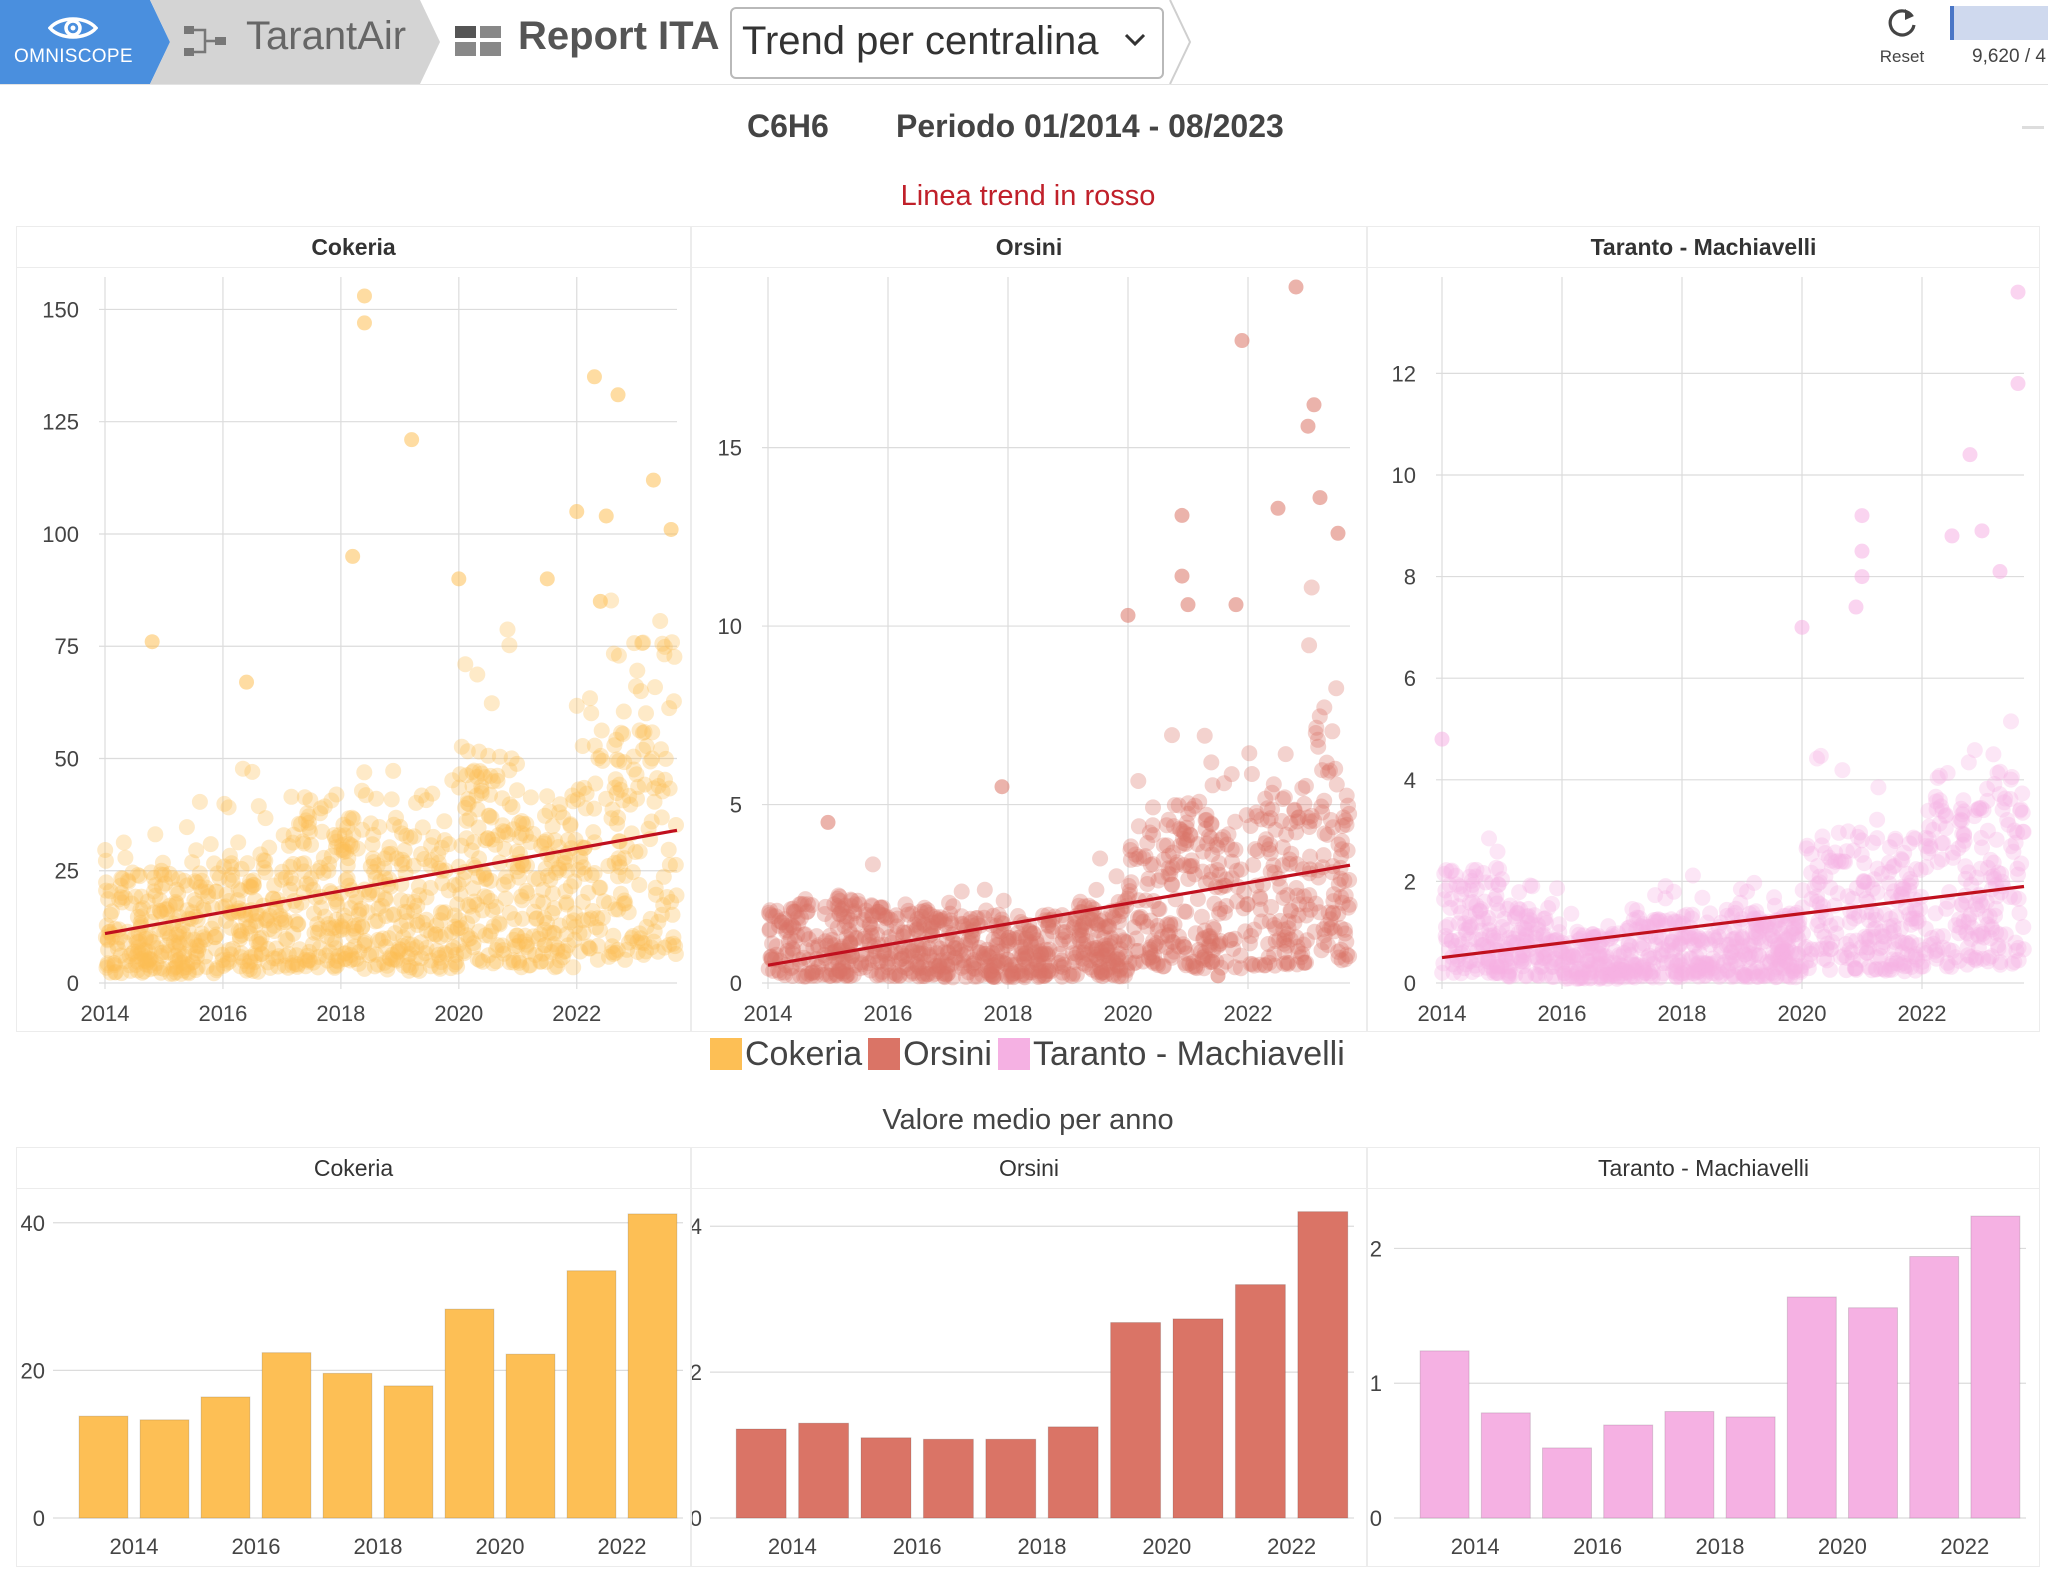 Image resolution: width=2048 pixels, height=1581 pixels. I want to click on legend-item-orsini: Orsini, so click(930, 1054).